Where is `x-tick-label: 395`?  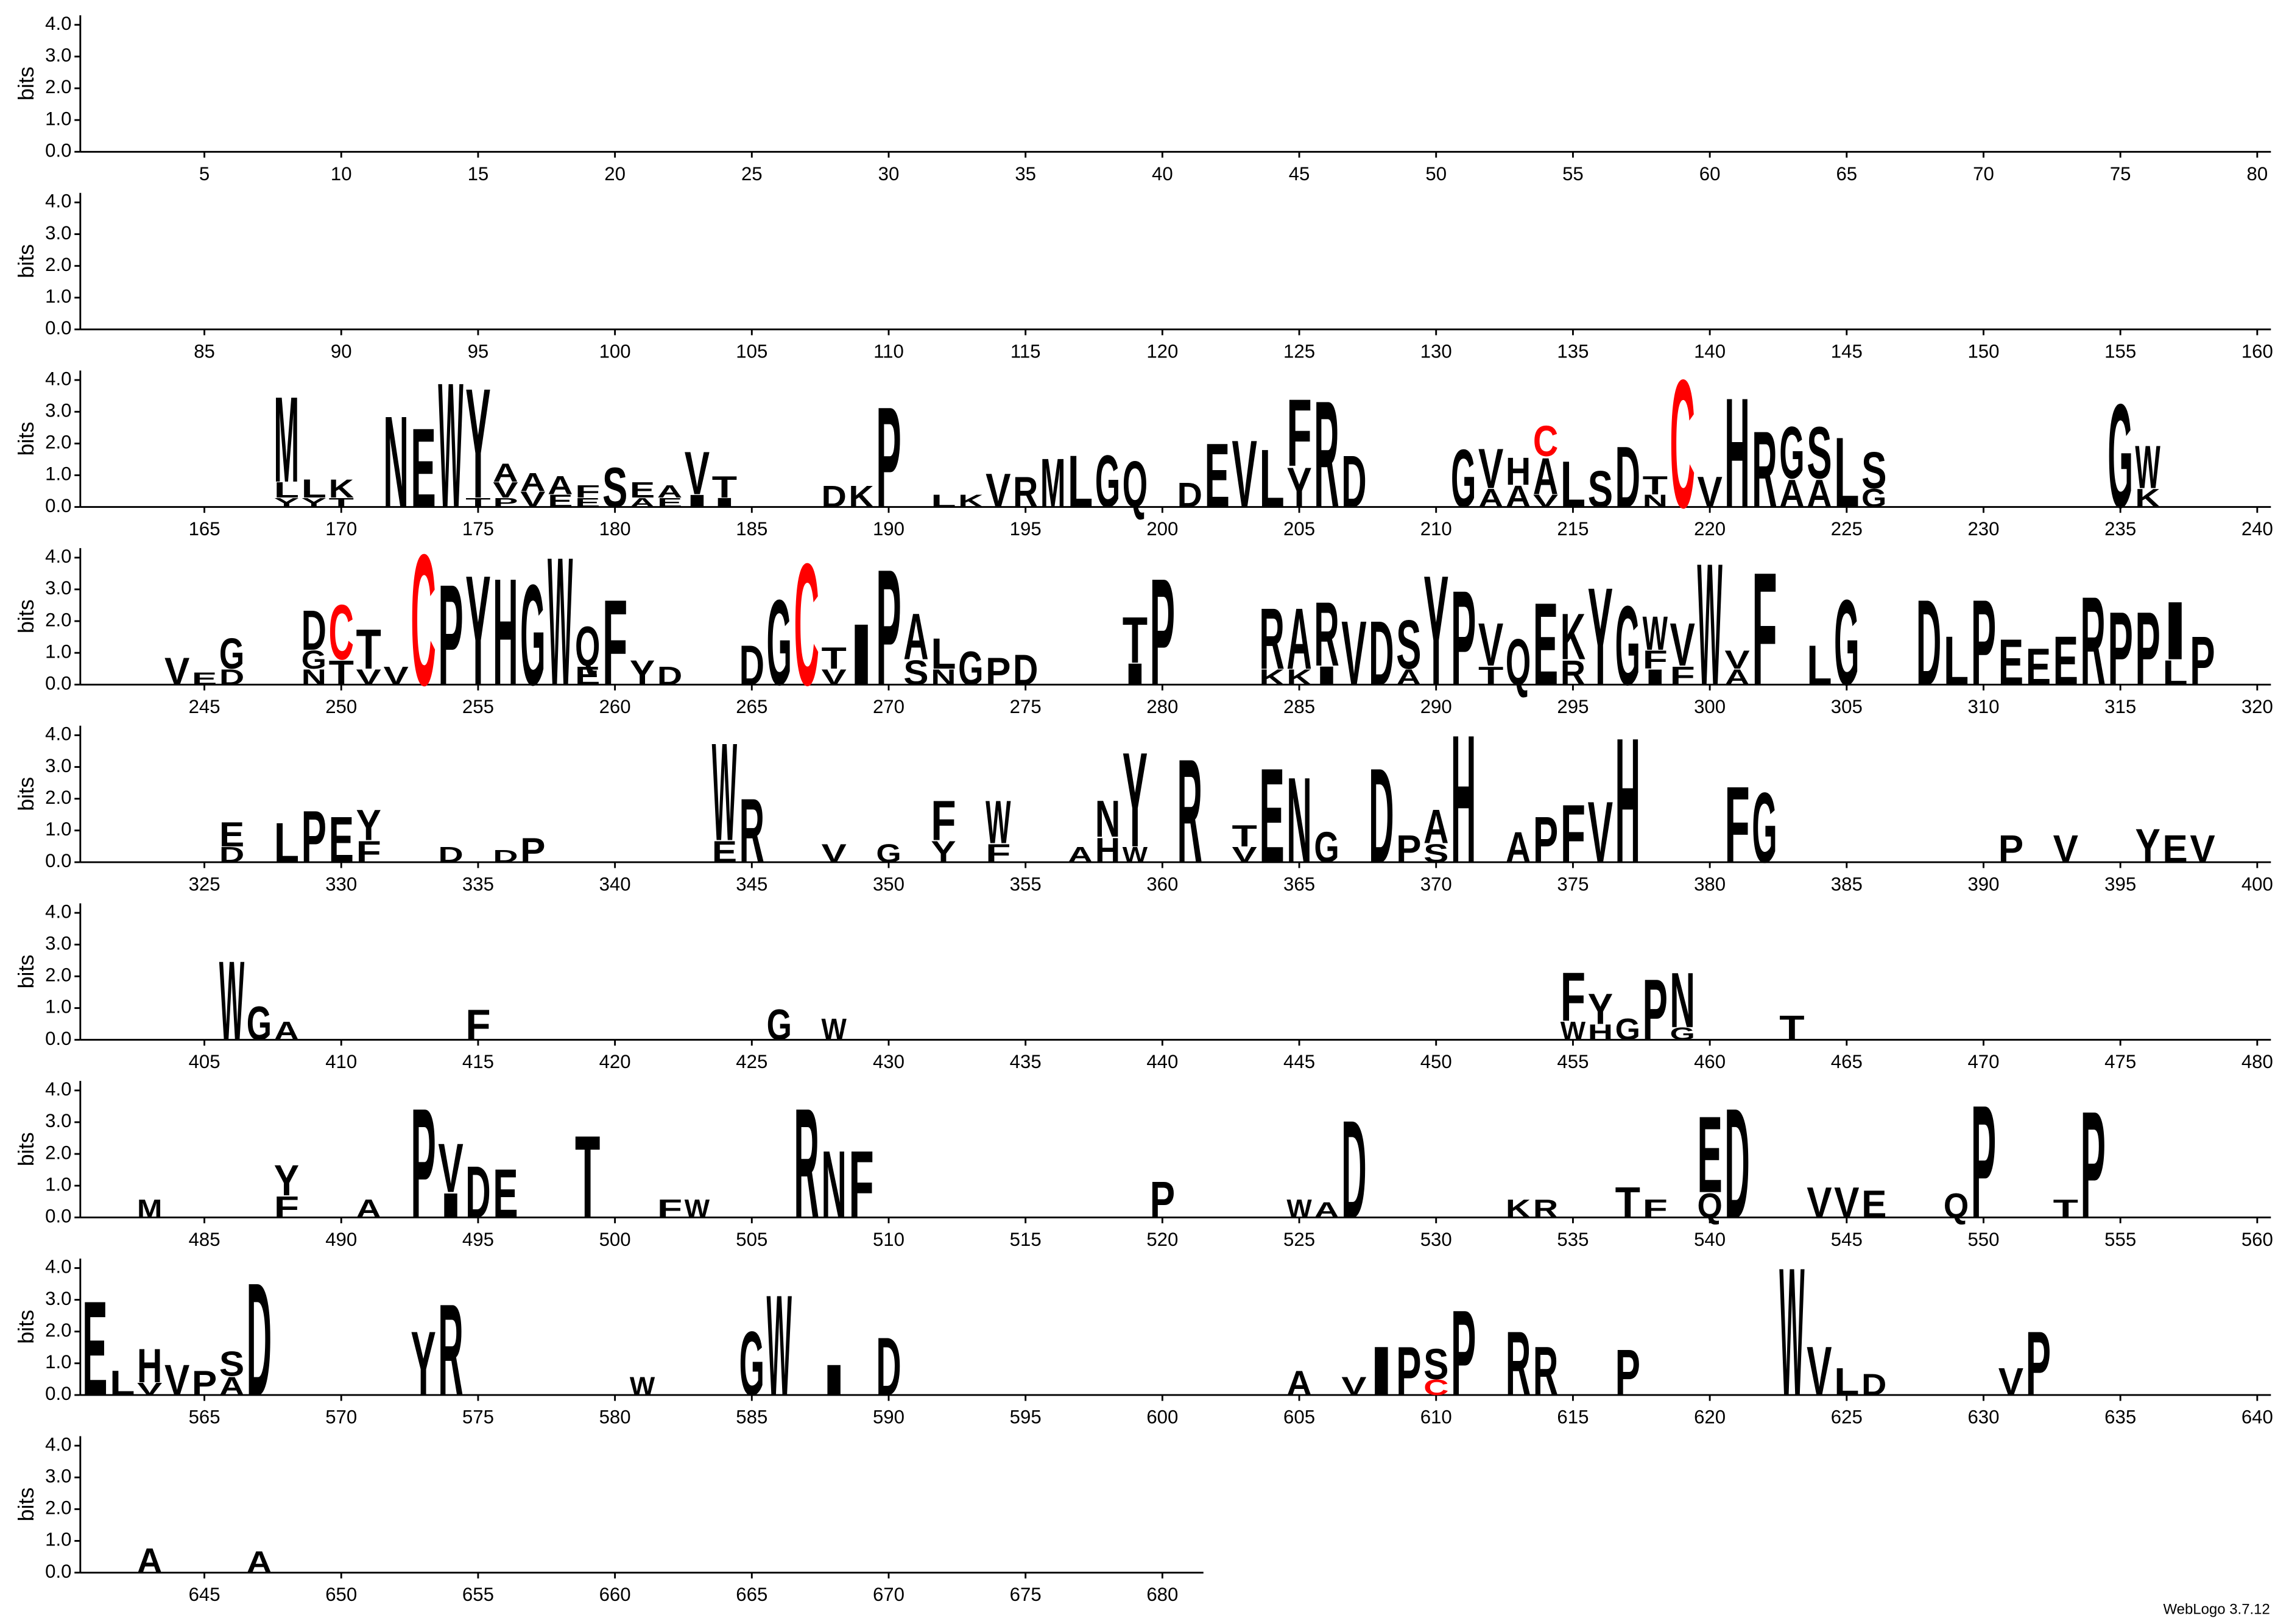 x-tick-label: 395 is located at coordinates (2120, 884).